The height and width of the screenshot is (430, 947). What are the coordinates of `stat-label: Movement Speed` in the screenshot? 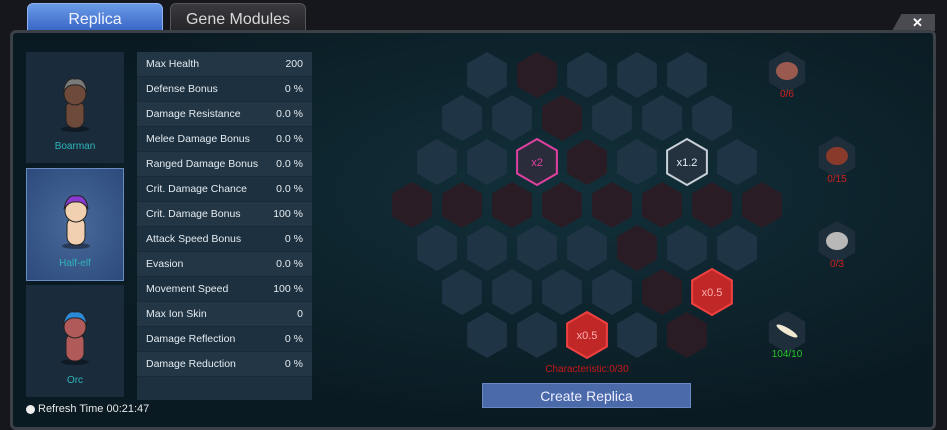 It's located at (187, 289).